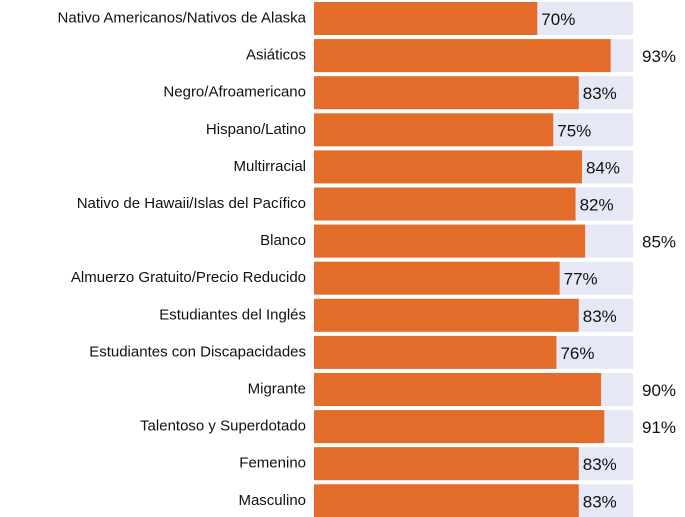 This screenshot has width=685, height=517. What do you see at coordinates (581, 279) in the screenshot?
I see `value-label: 77%` at bounding box center [581, 279].